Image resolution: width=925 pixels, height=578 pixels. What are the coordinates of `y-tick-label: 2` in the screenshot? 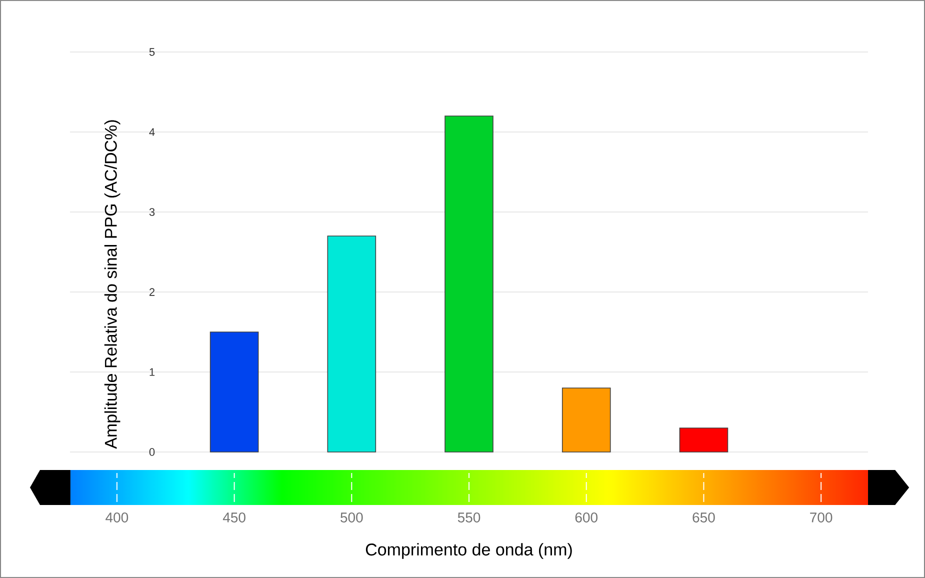 It's located at (152, 292).